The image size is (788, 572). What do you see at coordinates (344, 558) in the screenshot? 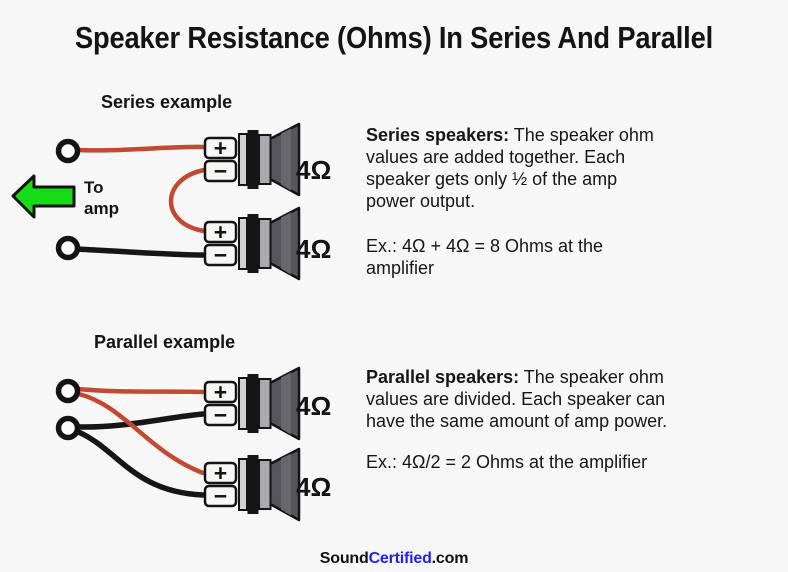
I see `brand-sound: Sound` at bounding box center [344, 558].